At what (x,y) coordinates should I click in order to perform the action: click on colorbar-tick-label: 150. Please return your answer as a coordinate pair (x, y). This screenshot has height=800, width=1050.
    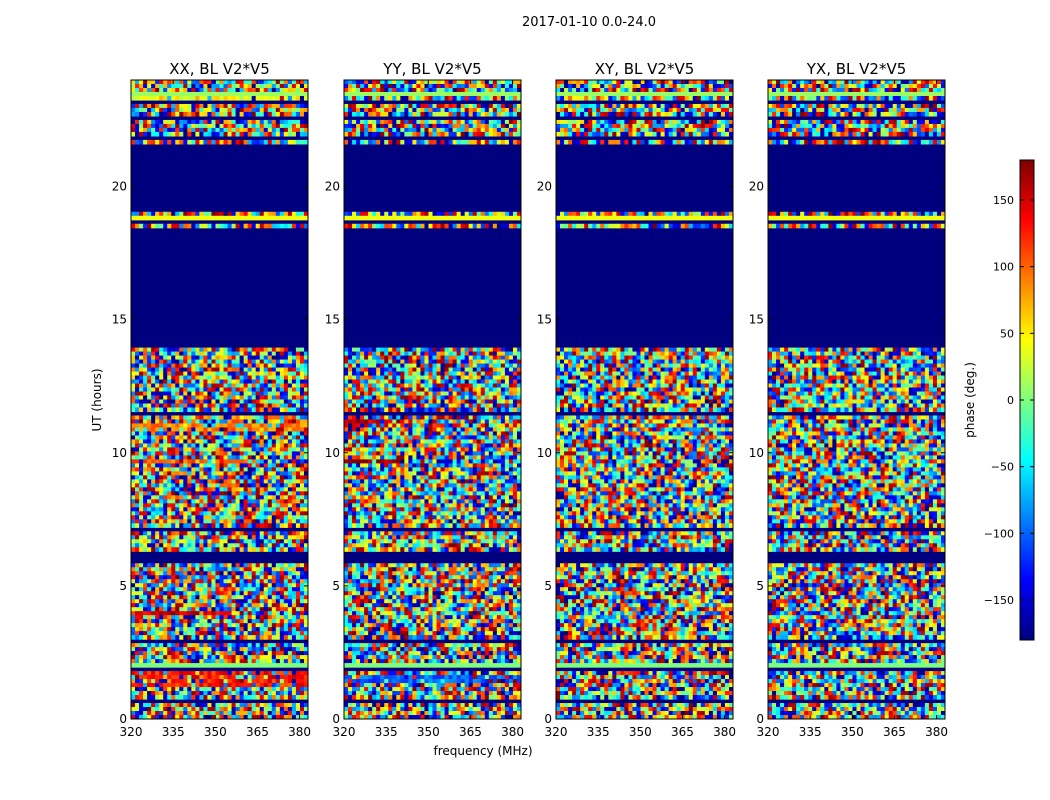
    Looking at the image, I should click on (1003, 200).